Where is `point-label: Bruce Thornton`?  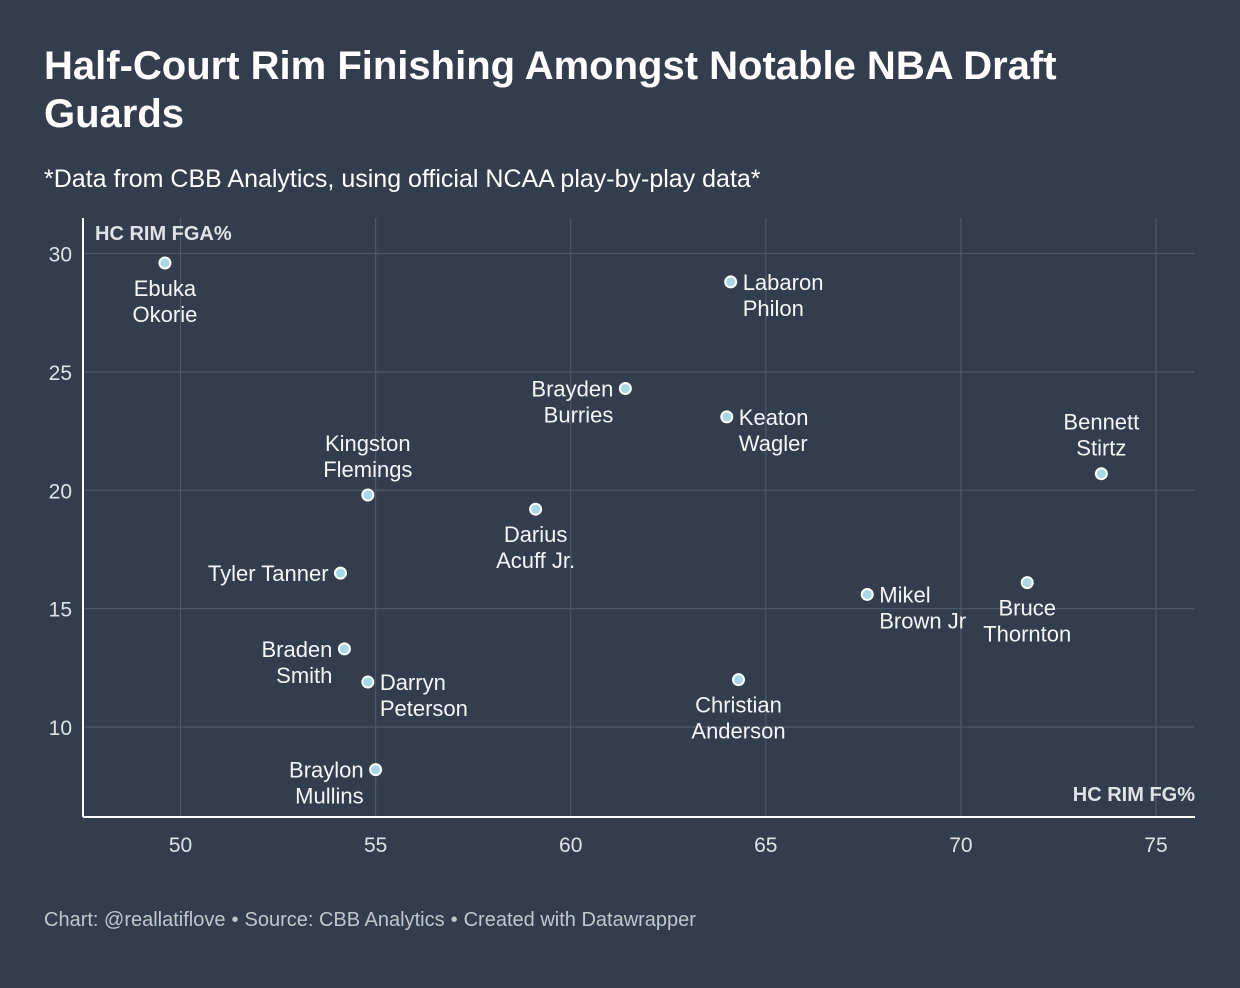 point-label: Bruce Thornton is located at coordinates (1027, 621).